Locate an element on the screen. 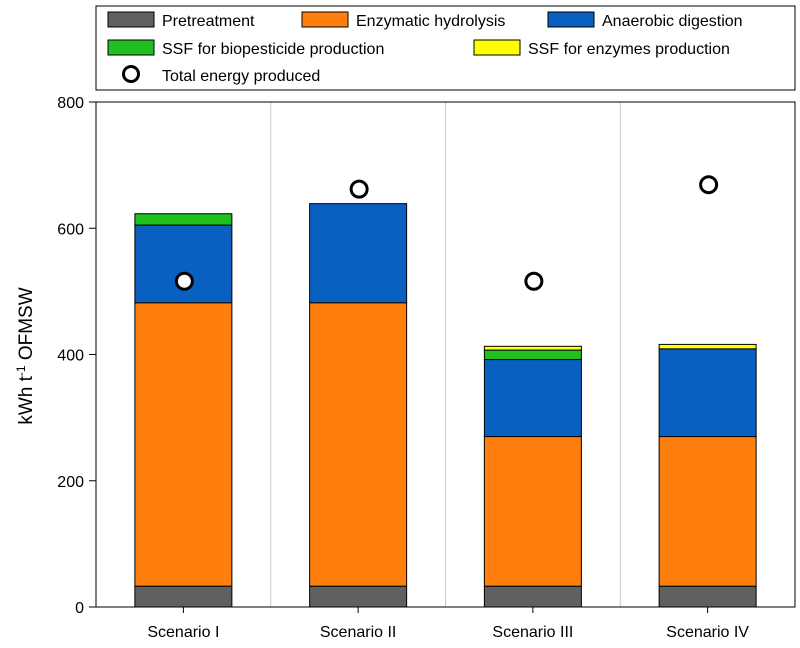 This screenshot has width=800, height=648. legend-marker-total-energy is located at coordinates (131, 74).